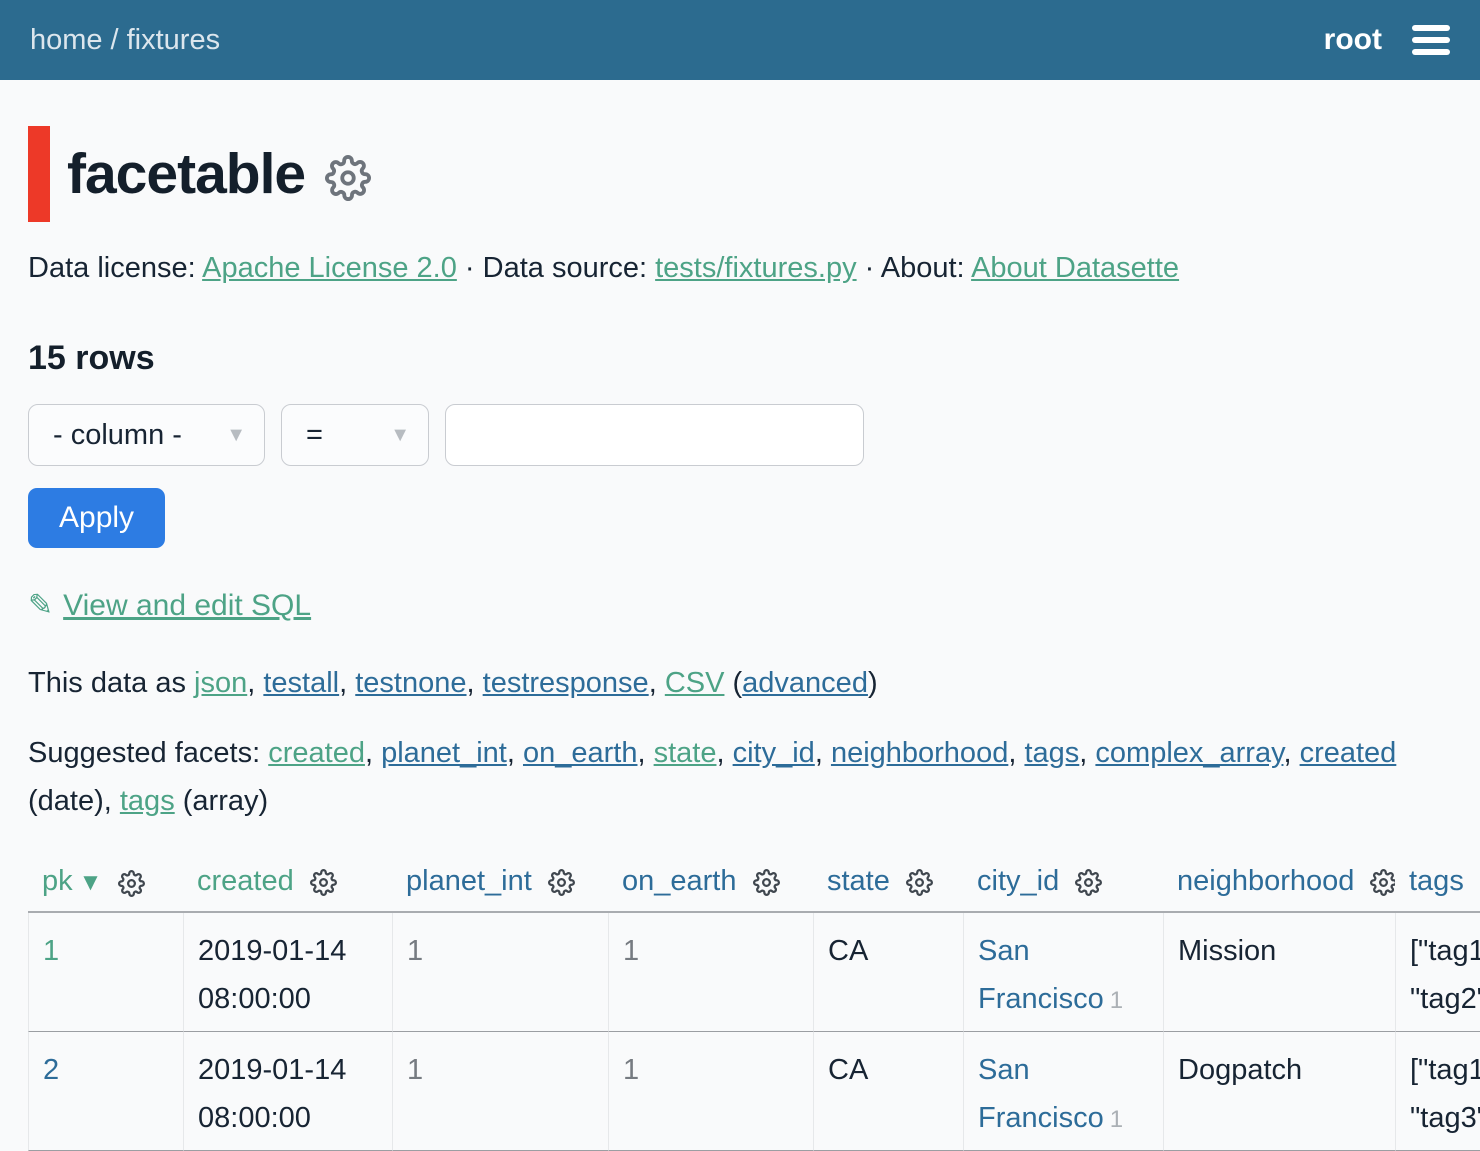 This screenshot has height=1151, width=1480. Describe the element at coordinates (565, 683) in the screenshot. I see `export-link-testresponse: testresponse` at that location.